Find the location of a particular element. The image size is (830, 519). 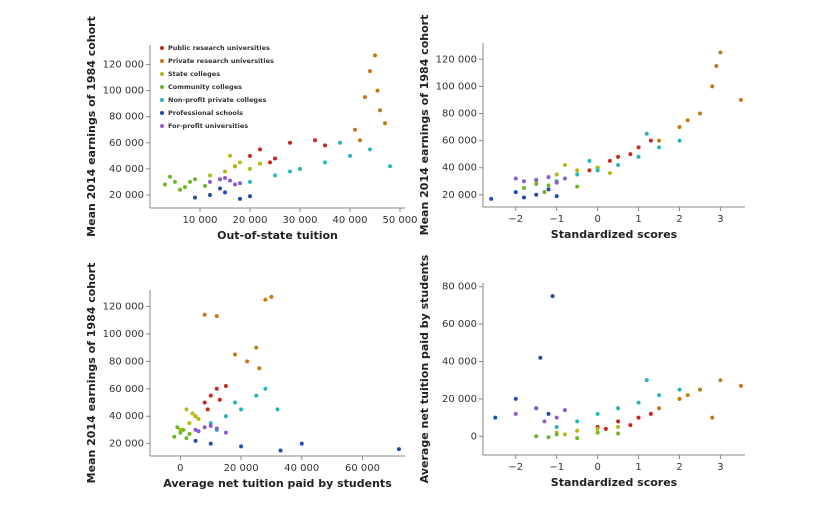

y-tick-label: 120 000 is located at coordinates (123, 306).